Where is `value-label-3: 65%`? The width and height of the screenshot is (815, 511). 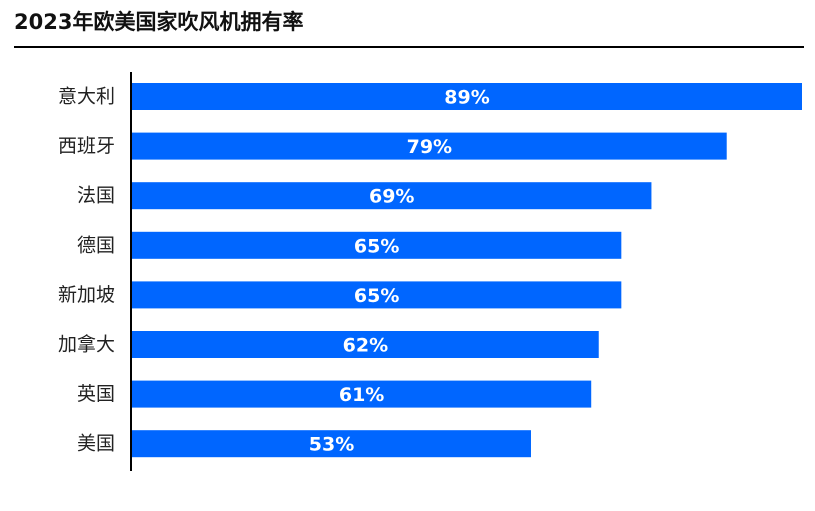 value-label-3: 65% is located at coordinates (376, 246).